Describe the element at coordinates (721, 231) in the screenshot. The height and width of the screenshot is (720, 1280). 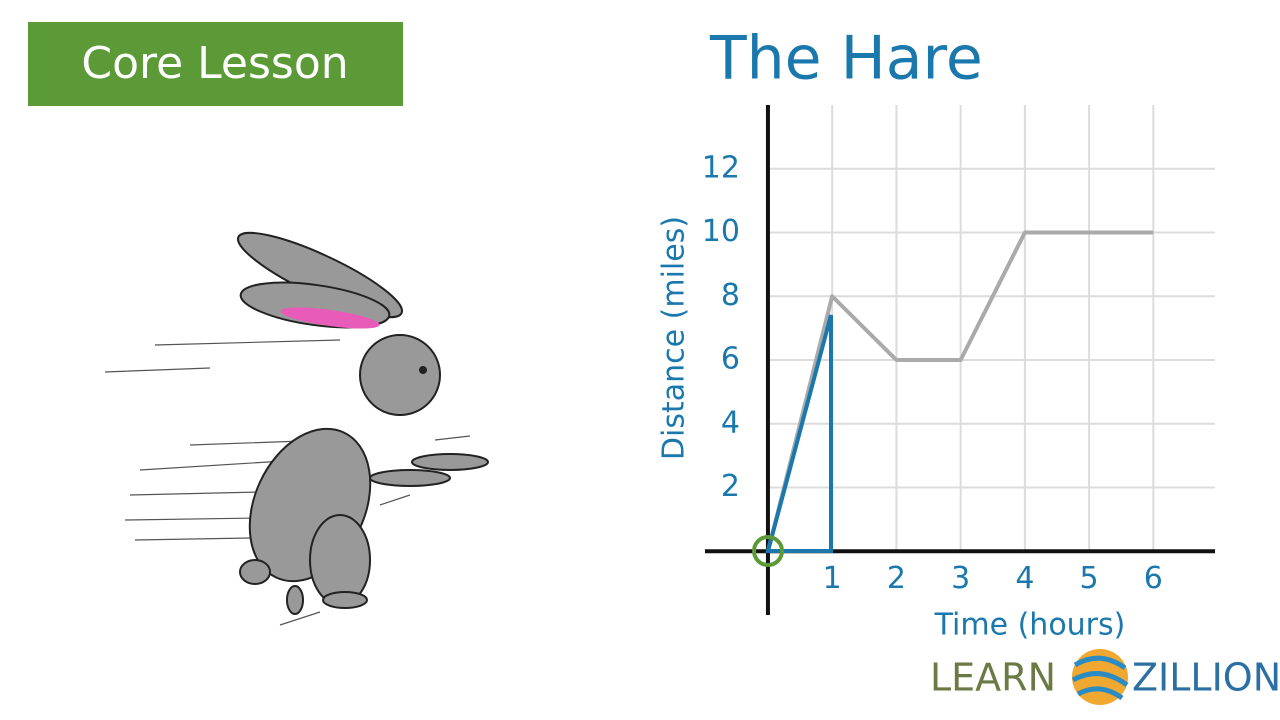
I see `y-tick-label: 10` at that location.